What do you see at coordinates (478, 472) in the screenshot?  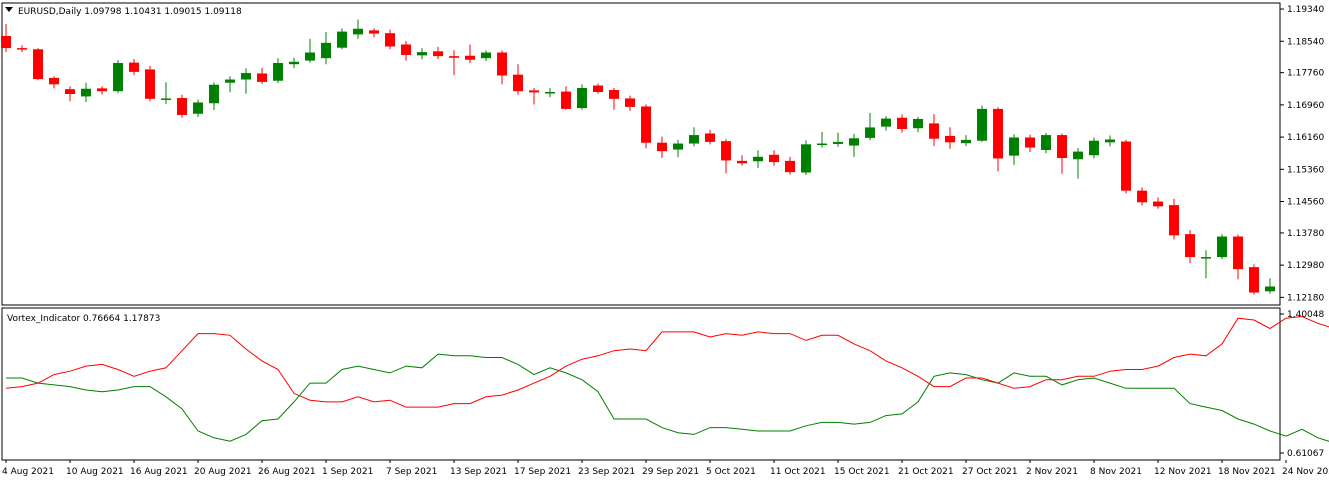 I see `time-tick-label: 13 Sep 2021` at bounding box center [478, 472].